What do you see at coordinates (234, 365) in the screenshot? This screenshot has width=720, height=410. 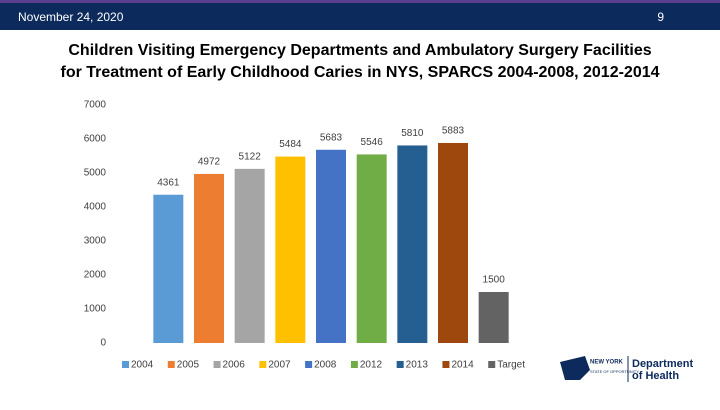 I see `legend-label: 2006` at bounding box center [234, 365].